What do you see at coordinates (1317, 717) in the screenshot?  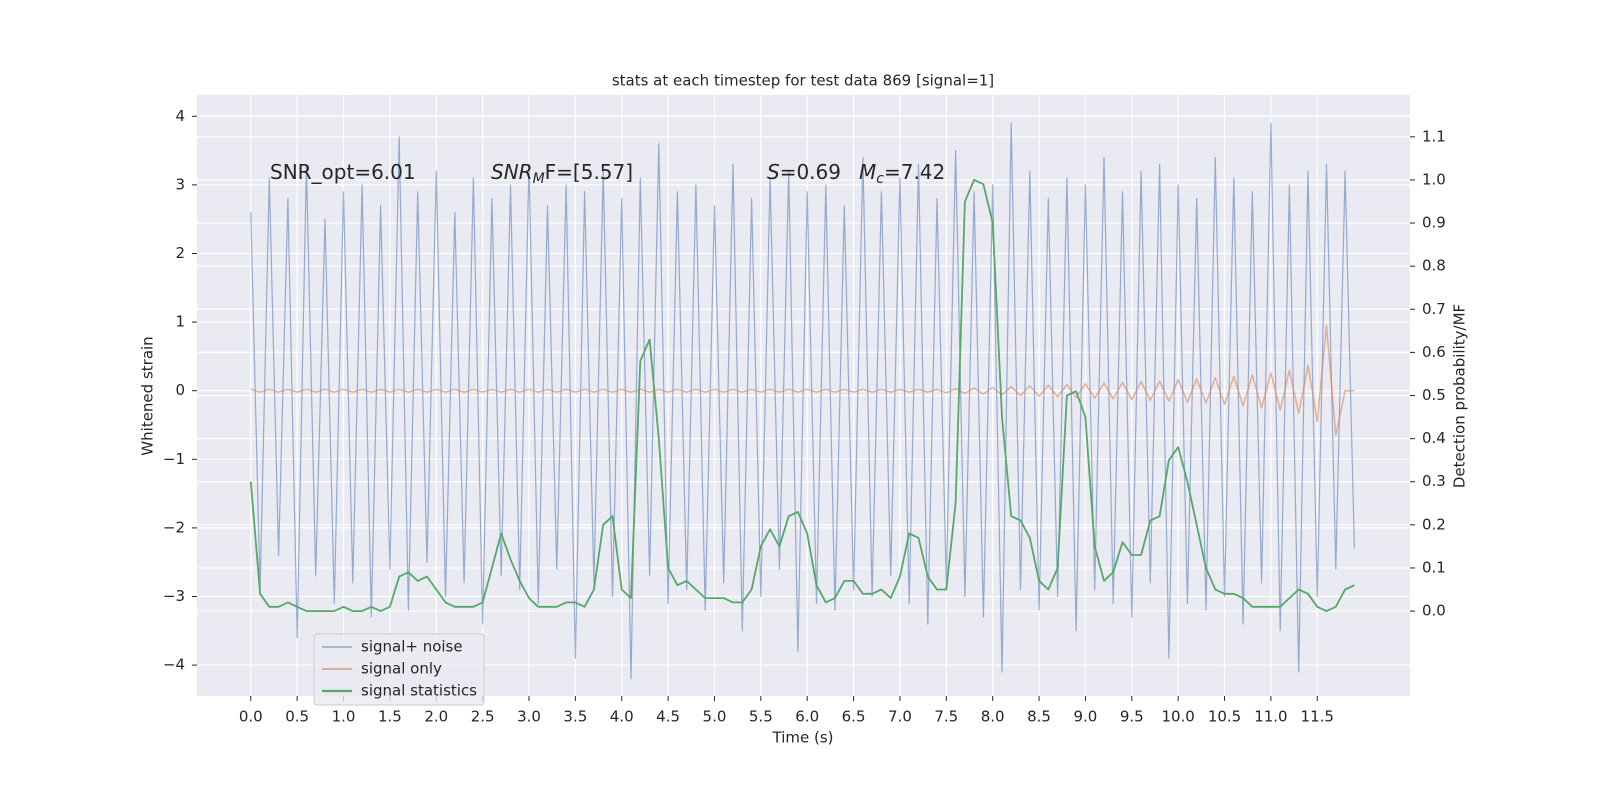 I see `x-tick-label: 11.5` at bounding box center [1317, 717].